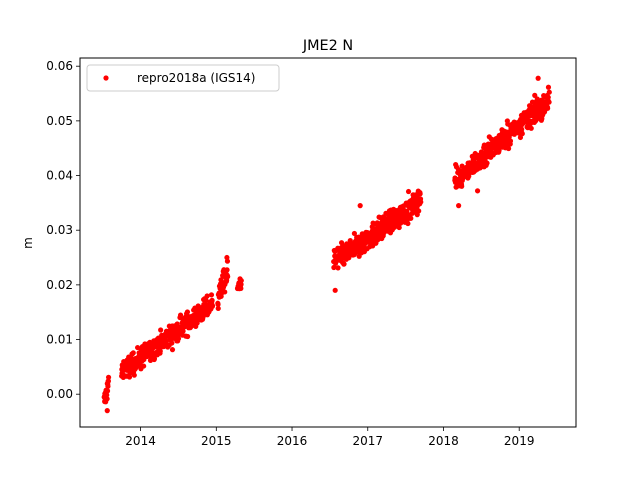  Describe the element at coordinates (216, 441) in the screenshot. I see `x-tick-label: 2015` at that location.